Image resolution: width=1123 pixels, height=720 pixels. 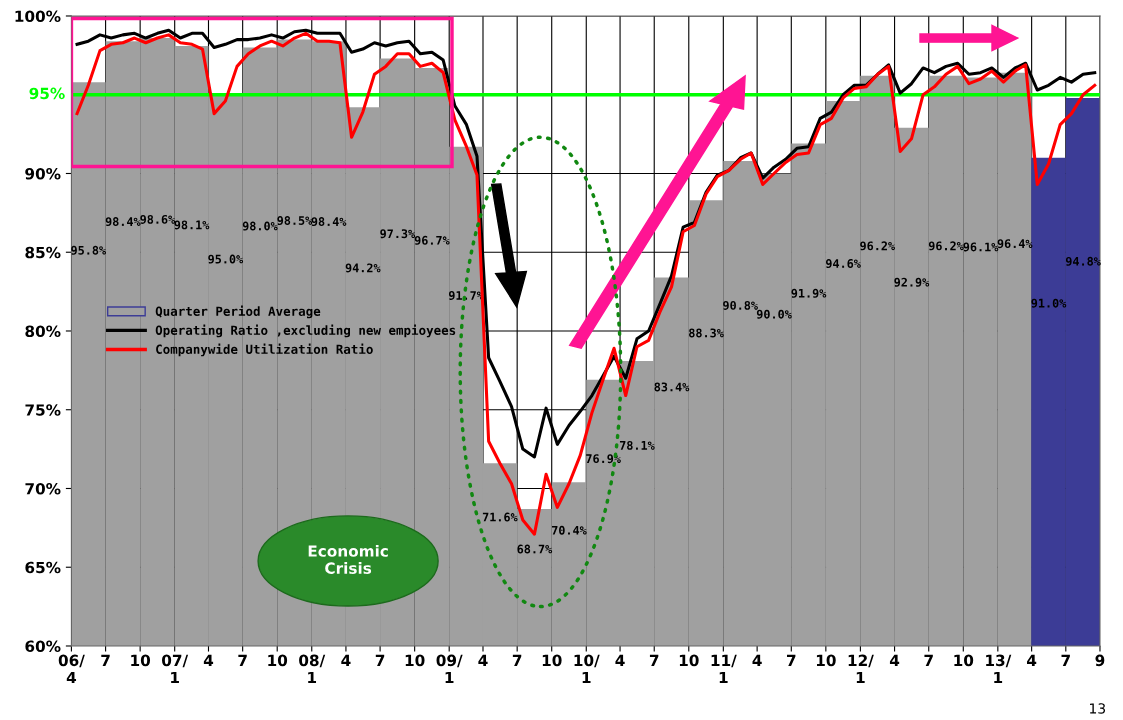 I want to click on data-label: 98.6%, so click(x=158, y=219).